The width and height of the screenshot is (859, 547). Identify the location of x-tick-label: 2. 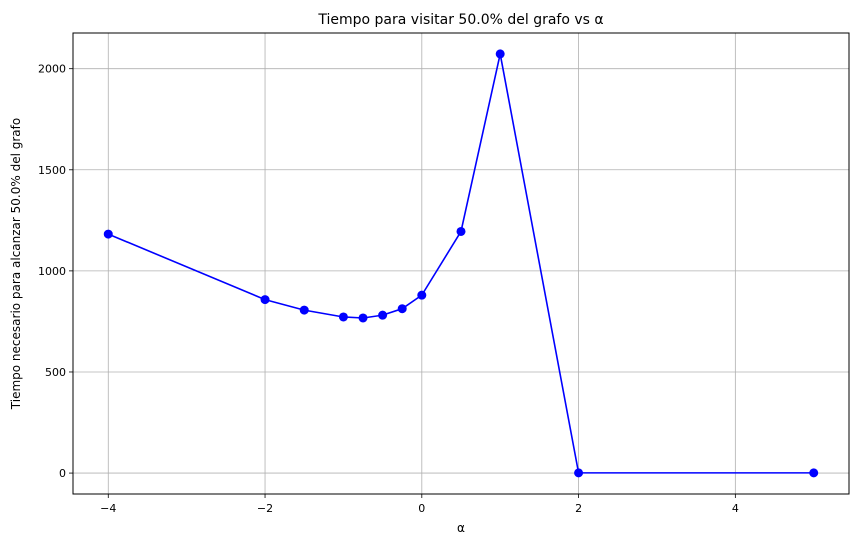
(578, 508).